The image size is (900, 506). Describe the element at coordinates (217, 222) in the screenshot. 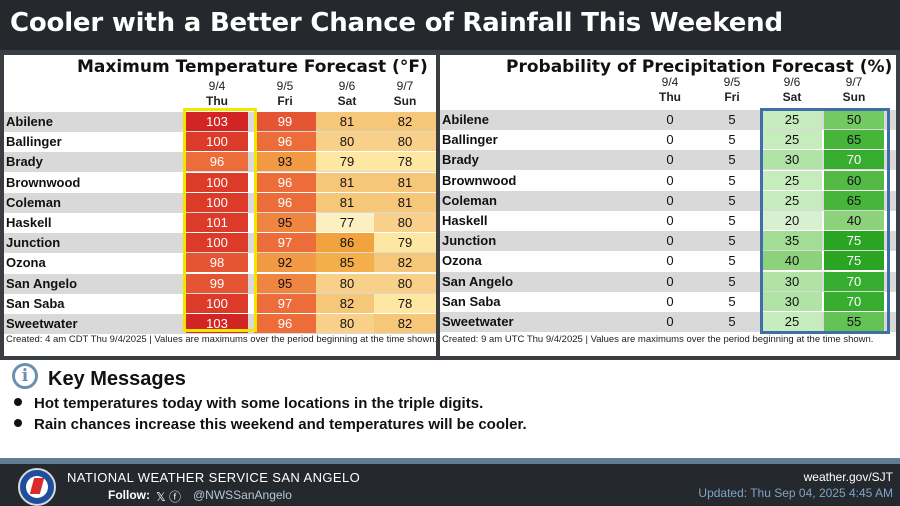

I see `value-cell: 101` at that location.